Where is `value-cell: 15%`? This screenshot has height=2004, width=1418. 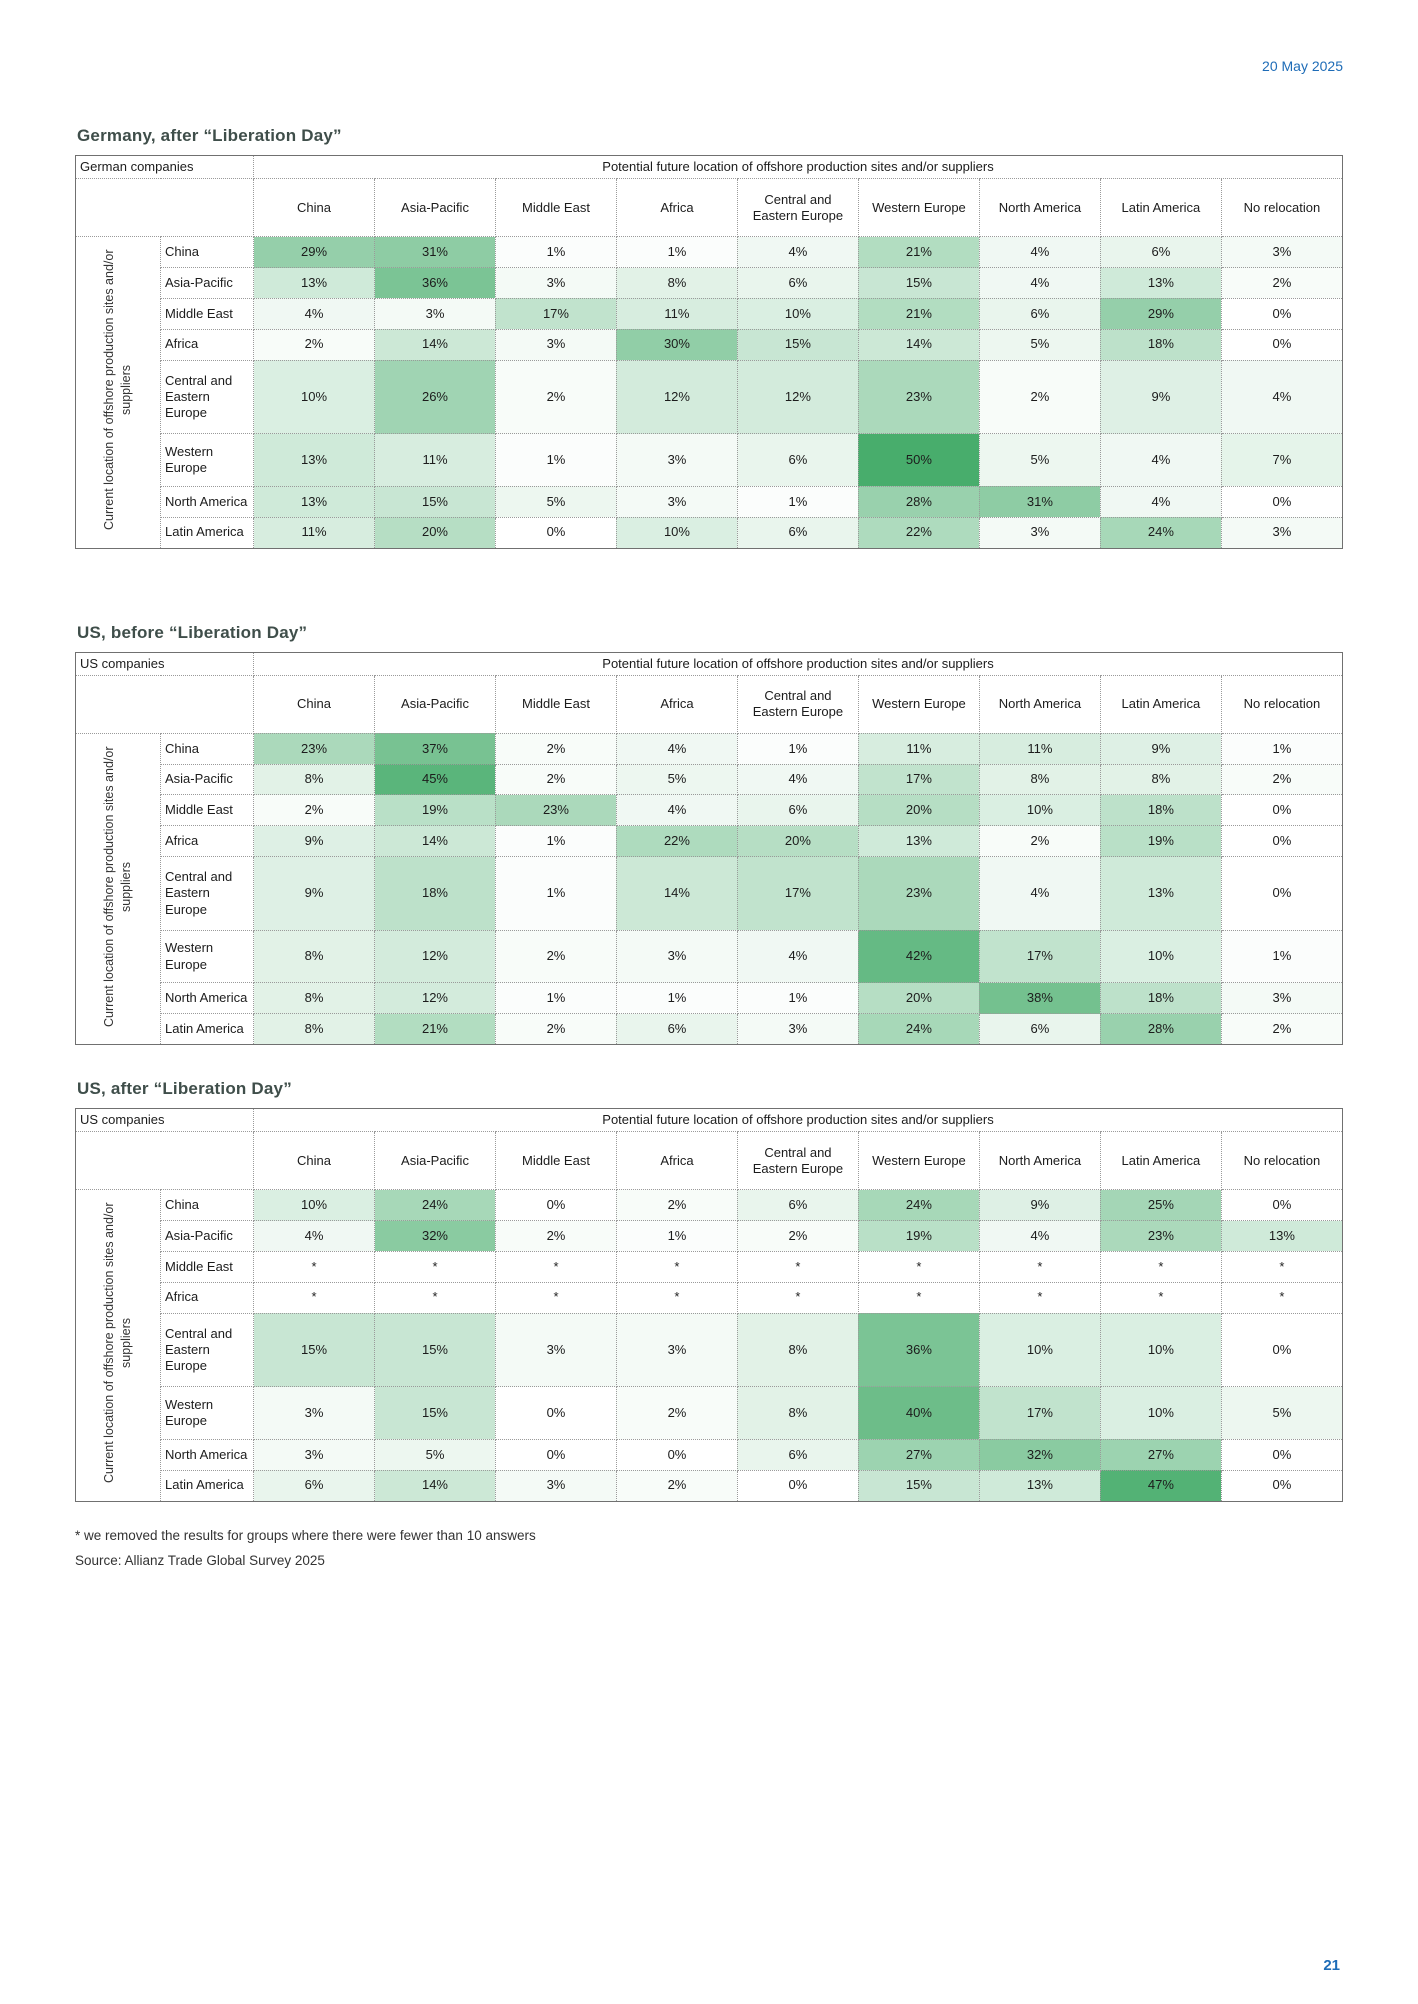 value-cell: 15% is located at coordinates (797, 344).